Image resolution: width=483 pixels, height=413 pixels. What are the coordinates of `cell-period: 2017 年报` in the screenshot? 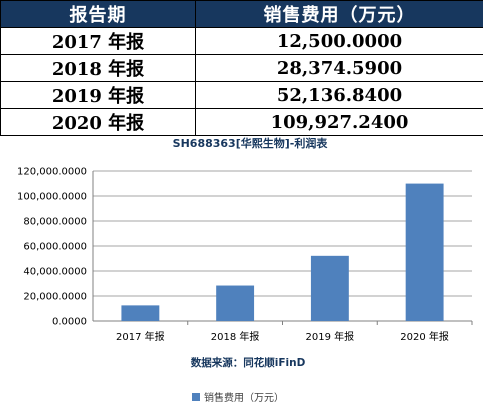 It's located at (98, 41).